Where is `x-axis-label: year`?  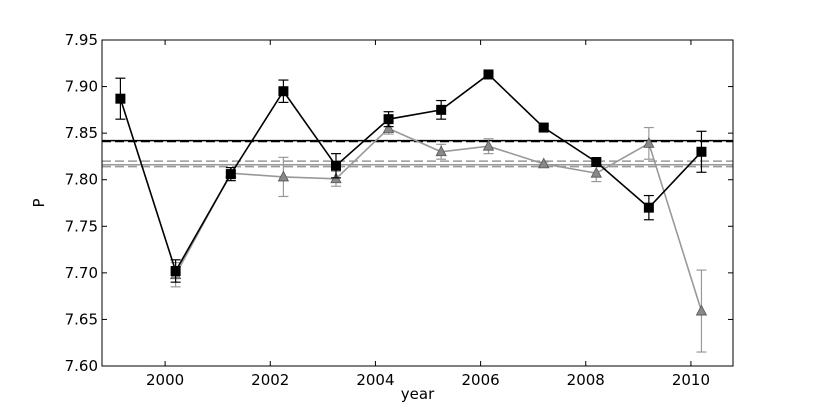
x-axis-label: year is located at coordinates (418, 394).